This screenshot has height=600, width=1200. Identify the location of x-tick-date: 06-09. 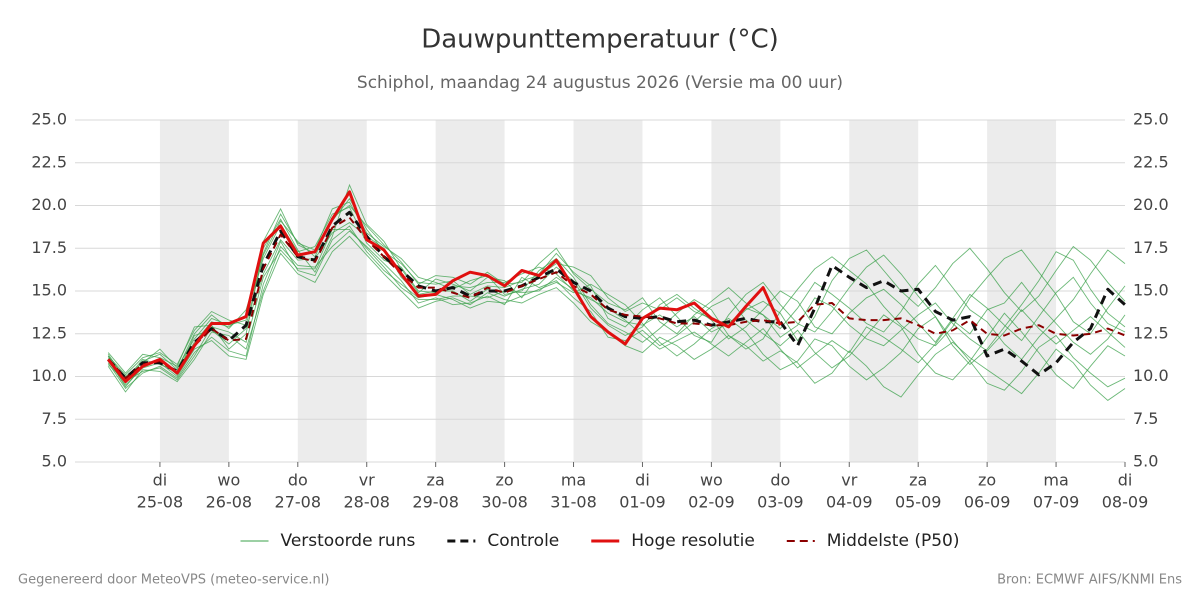
(987, 502).